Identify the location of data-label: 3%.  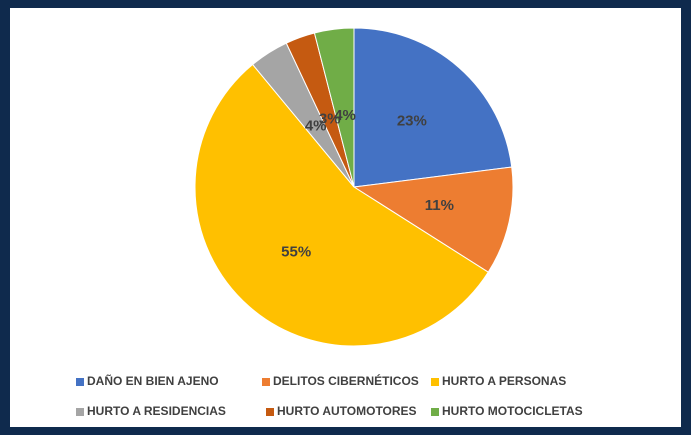
(330, 119).